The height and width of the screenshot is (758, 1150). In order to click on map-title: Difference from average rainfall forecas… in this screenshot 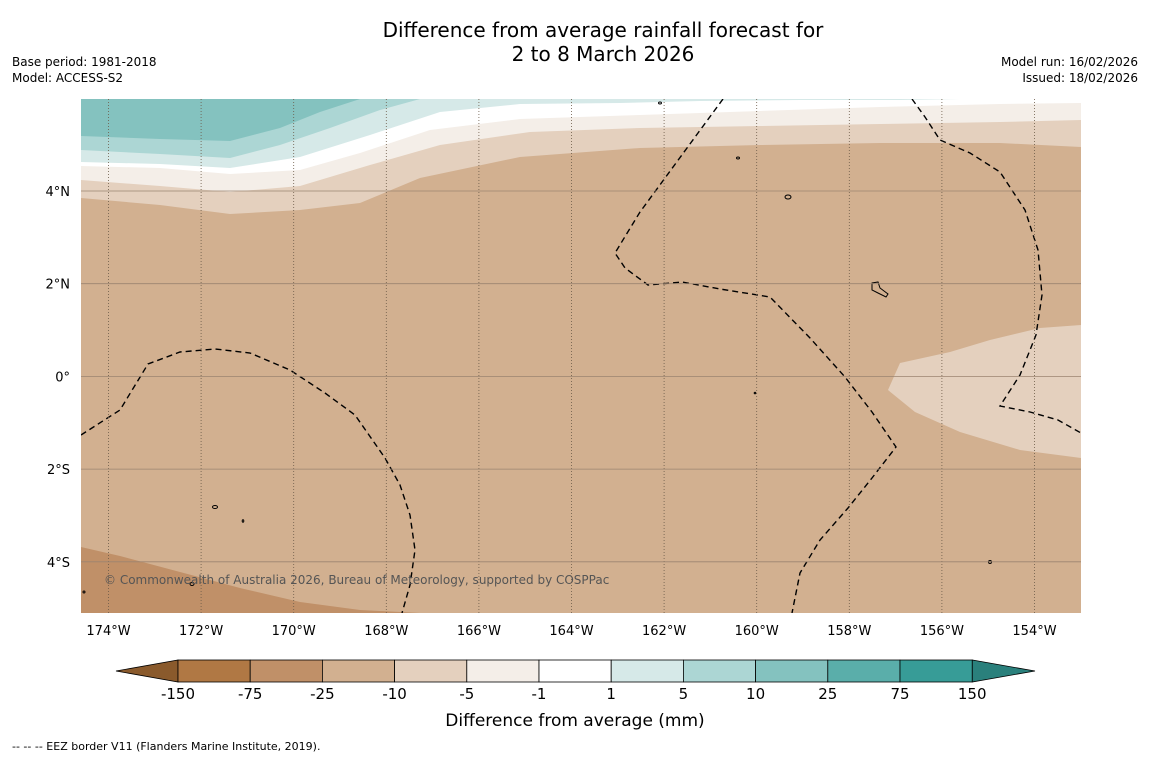, I will do `click(575, 42)`.